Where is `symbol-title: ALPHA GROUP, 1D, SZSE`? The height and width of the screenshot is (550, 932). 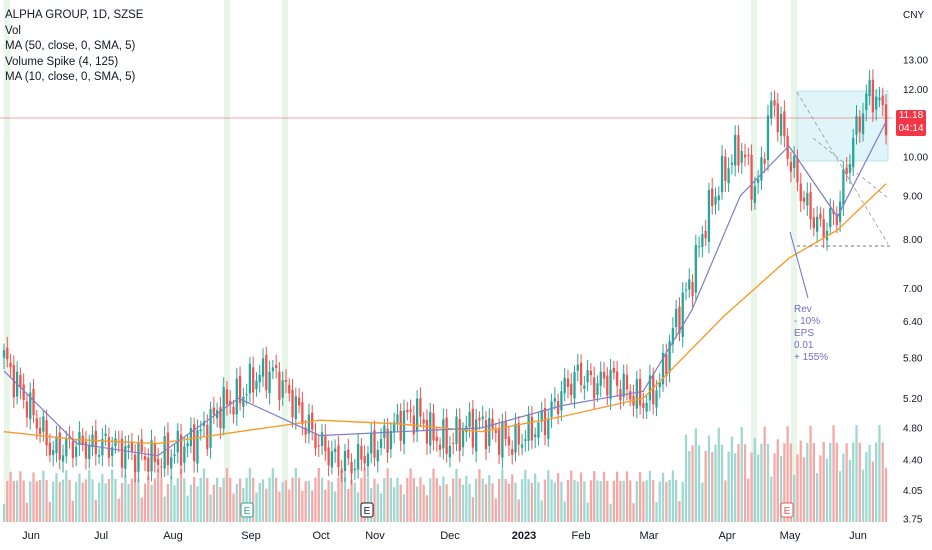
symbol-title: ALPHA GROUP, 1D, SZSE is located at coordinates (74, 15).